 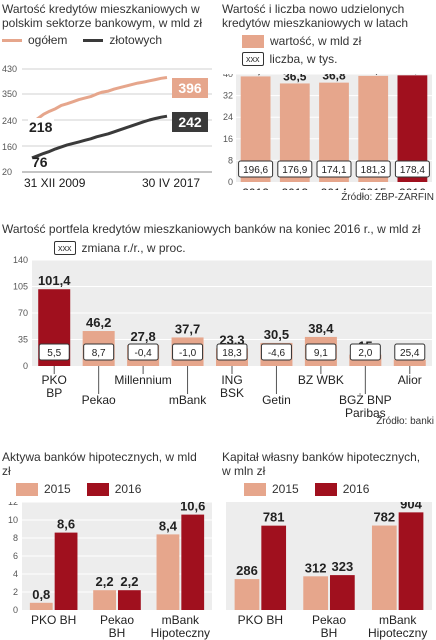 What do you see at coordinates (54, 380) in the screenshot?
I see `category-label: PKO` at bounding box center [54, 380].